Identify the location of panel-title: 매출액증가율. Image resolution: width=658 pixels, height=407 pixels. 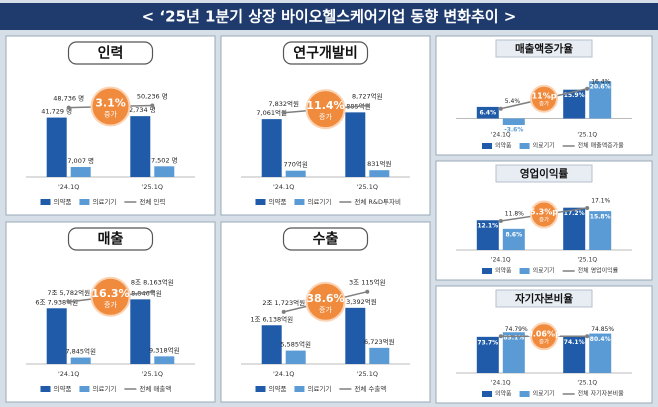
(544, 48).